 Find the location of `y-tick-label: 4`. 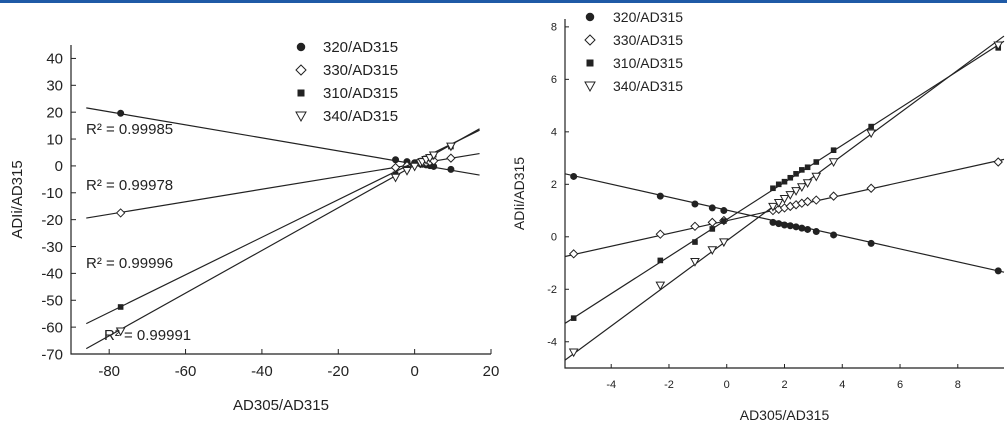

y-tick-label: 4 is located at coordinates (554, 133).